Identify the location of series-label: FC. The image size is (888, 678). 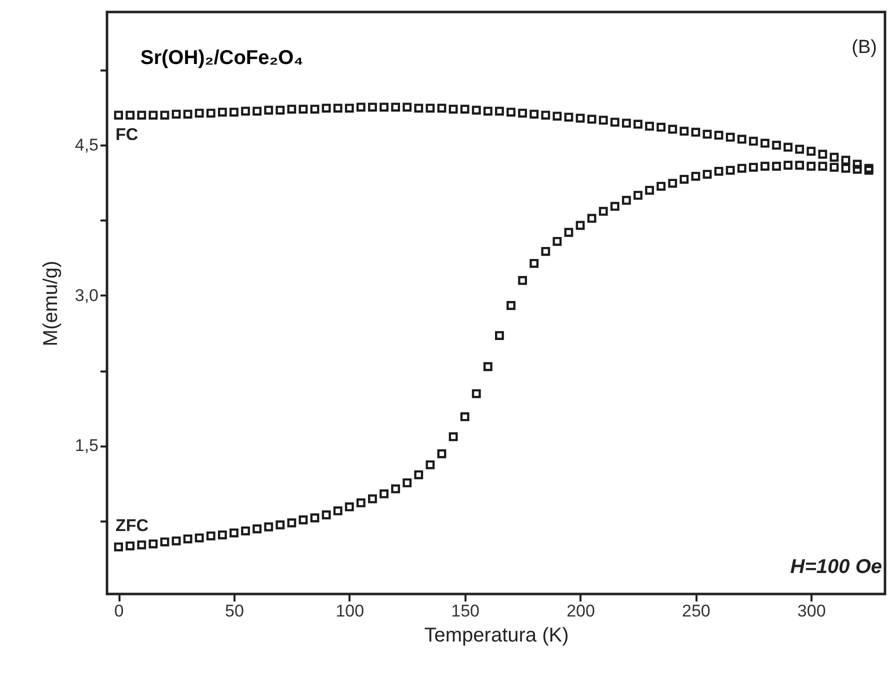
(127, 134).